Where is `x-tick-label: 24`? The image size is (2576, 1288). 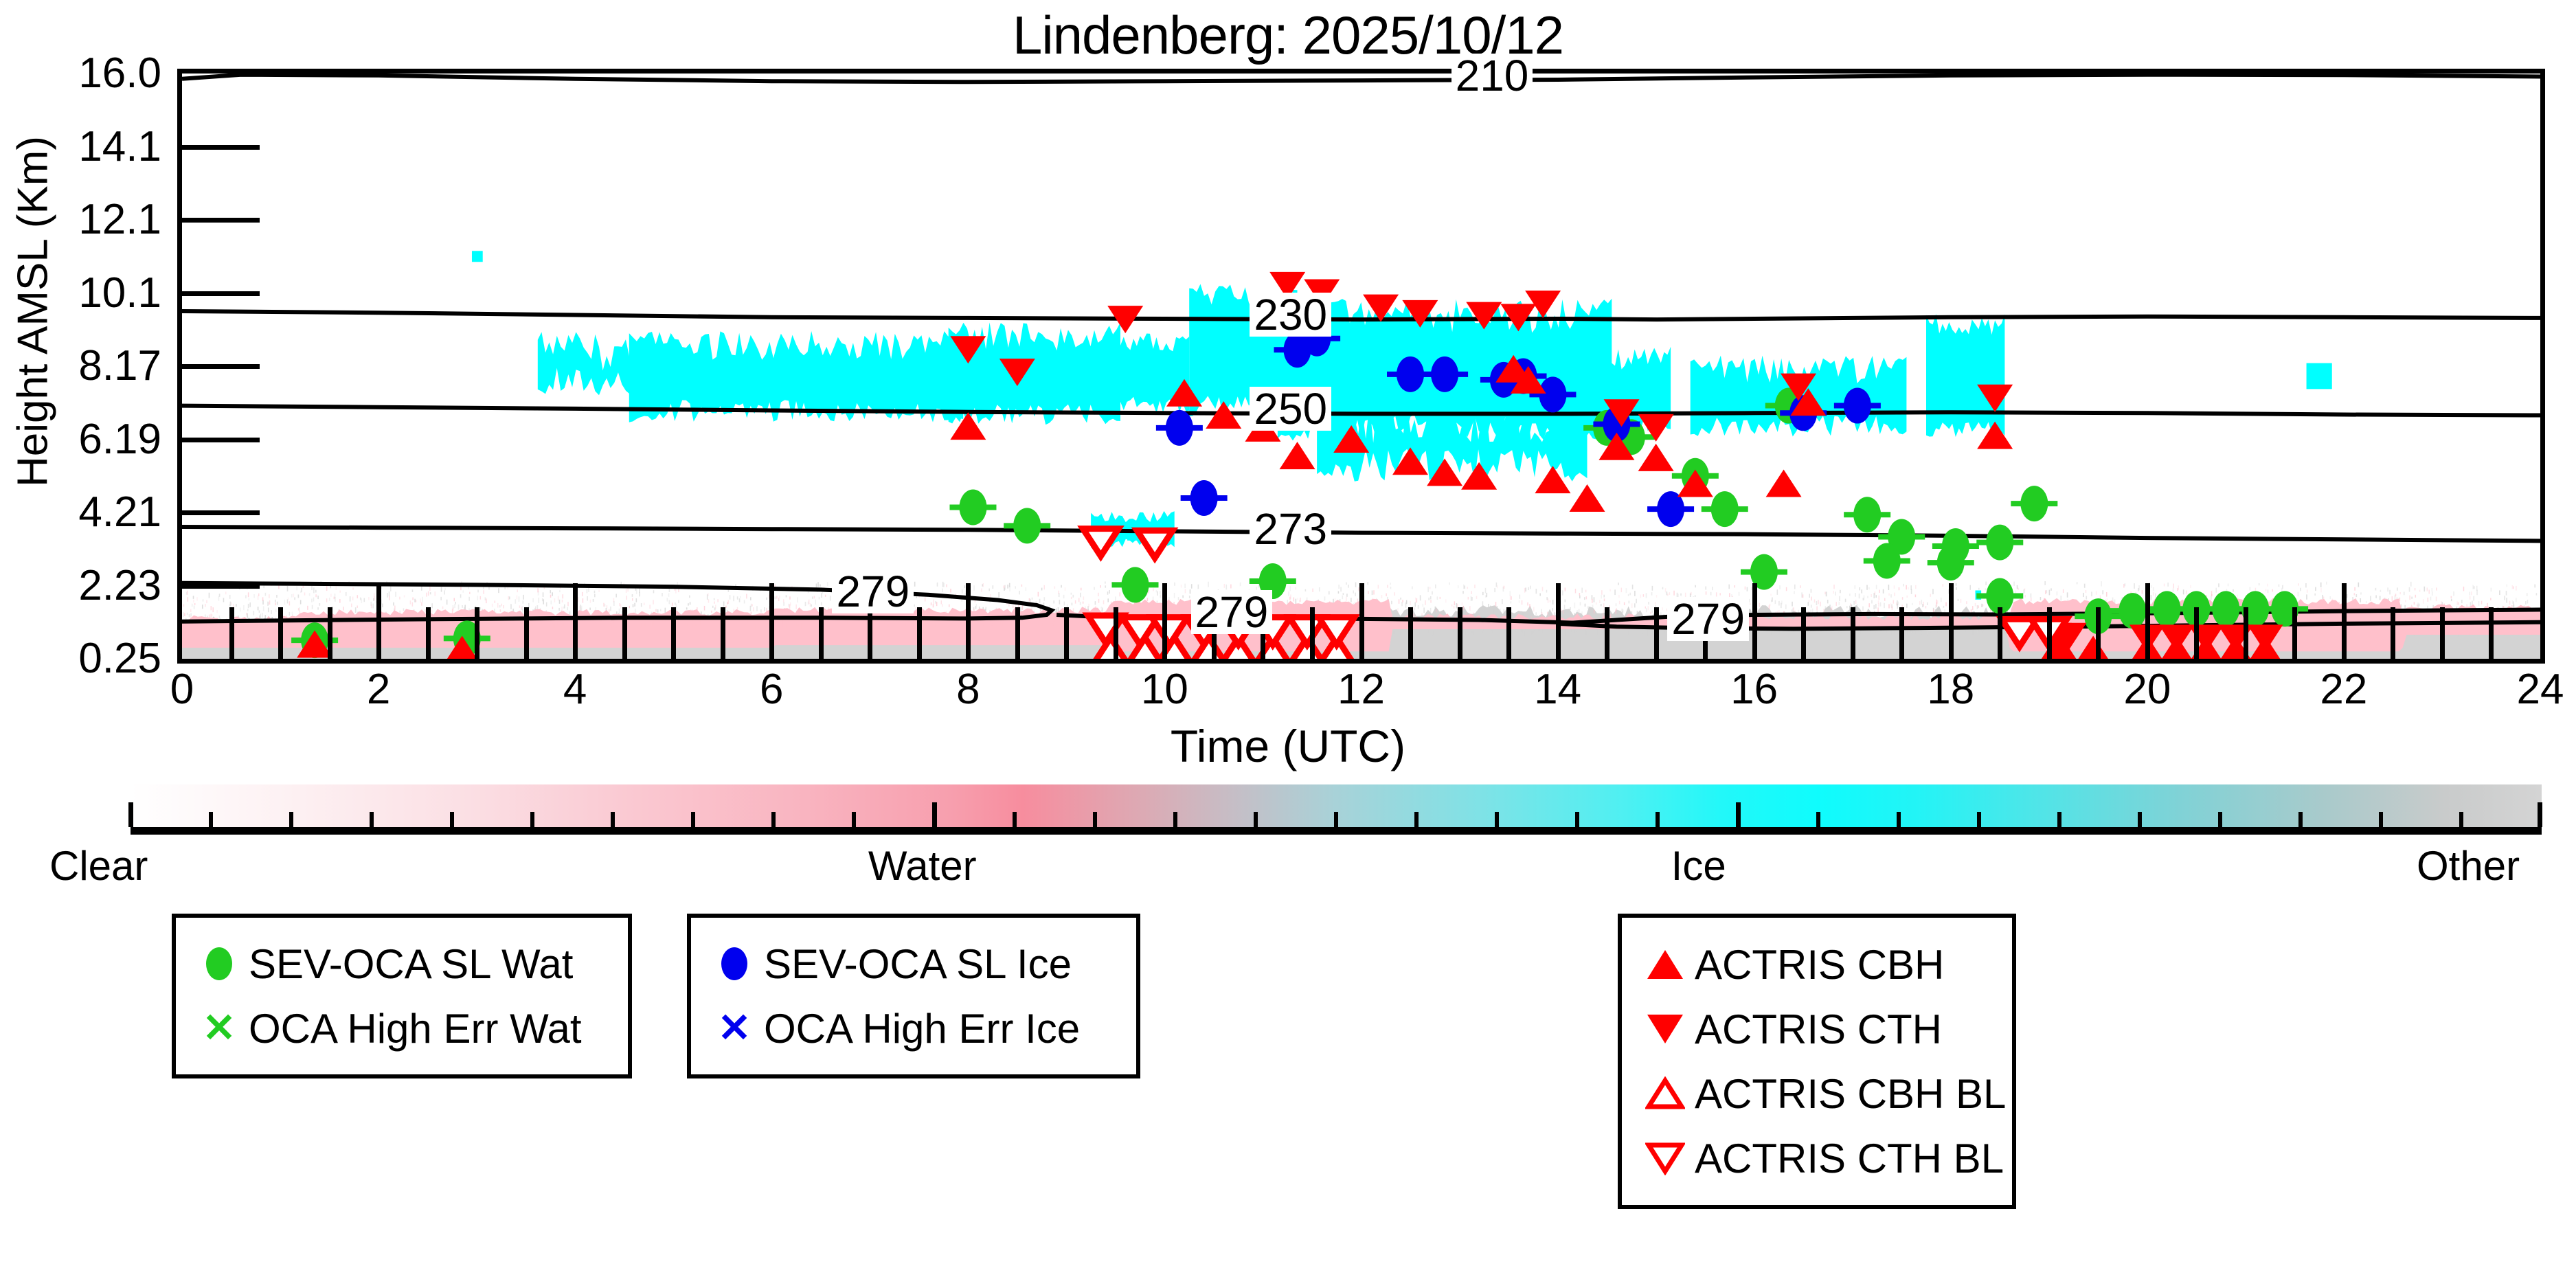 x-tick-label: 24 is located at coordinates (2540, 689).